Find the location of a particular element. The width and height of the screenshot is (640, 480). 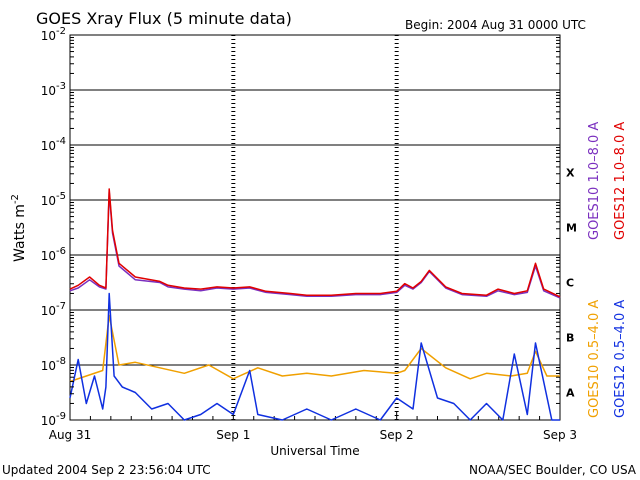

x-tick-labels: Aug 31 Sep 1 Sep 2 Sep 3 is located at coordinates (313, 435).